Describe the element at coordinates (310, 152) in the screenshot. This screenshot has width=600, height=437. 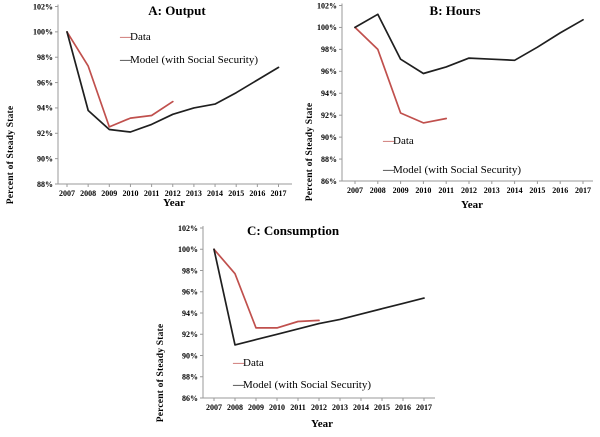
I see `chart-b-y-axis-title: Percent of Steady State` at that location.